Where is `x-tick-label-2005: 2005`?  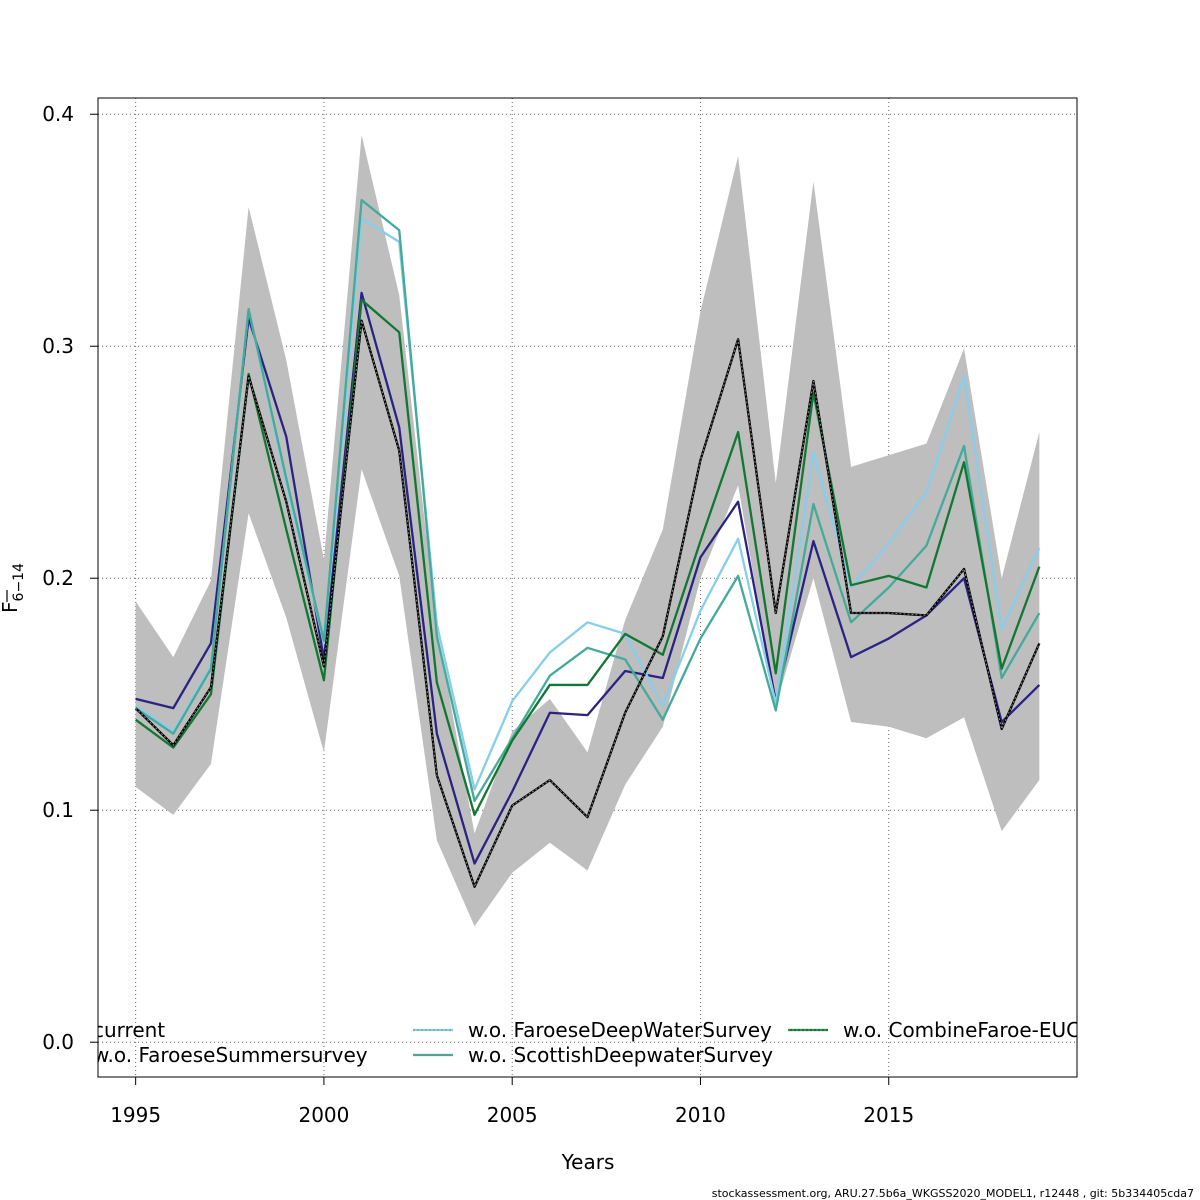 x-tick-label-2005: 2005 is located at coordinates (512, 1115).